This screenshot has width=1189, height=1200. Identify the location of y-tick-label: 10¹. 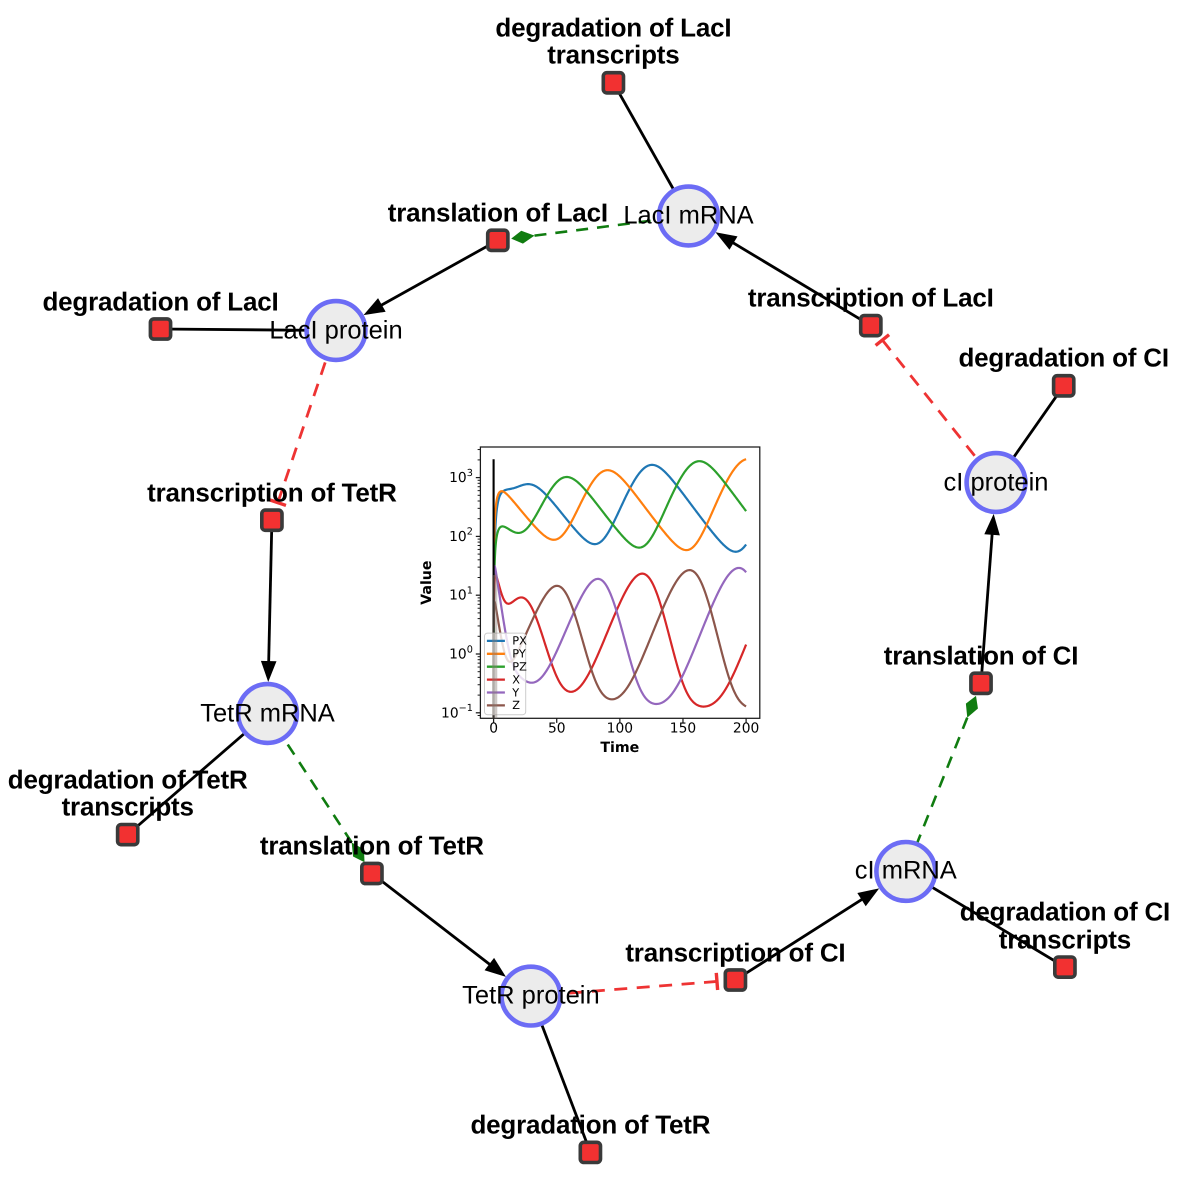
(461, 595).